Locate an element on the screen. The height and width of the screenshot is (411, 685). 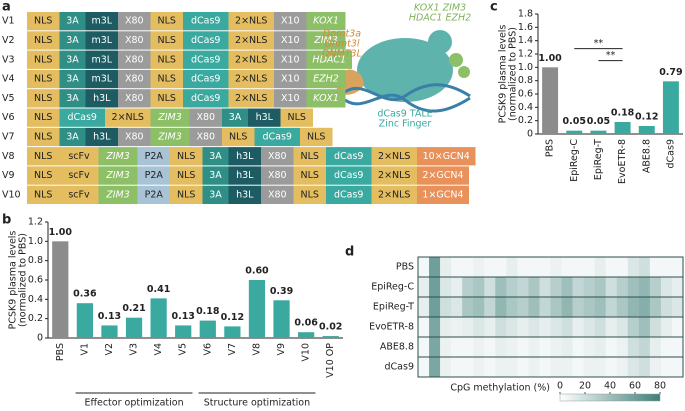
y-tick-label: 0.2 is located at coordinates (35, 318).